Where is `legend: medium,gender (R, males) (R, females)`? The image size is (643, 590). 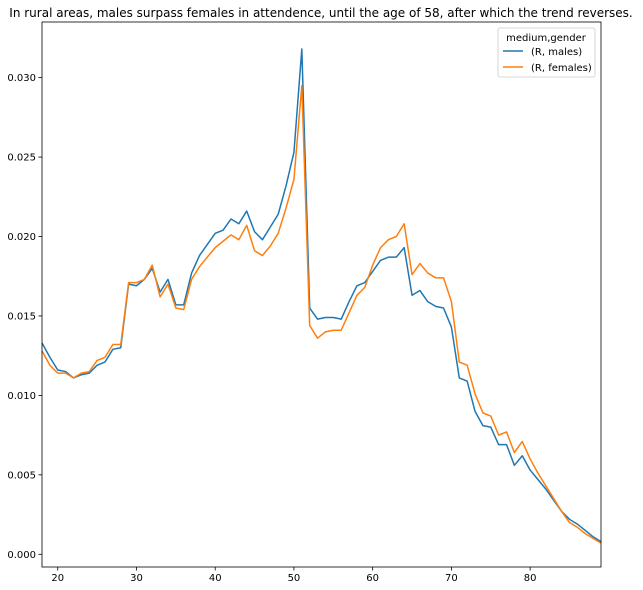 legend: medium,gender (R, males) (R, females) is located at coordinates (546, 52).